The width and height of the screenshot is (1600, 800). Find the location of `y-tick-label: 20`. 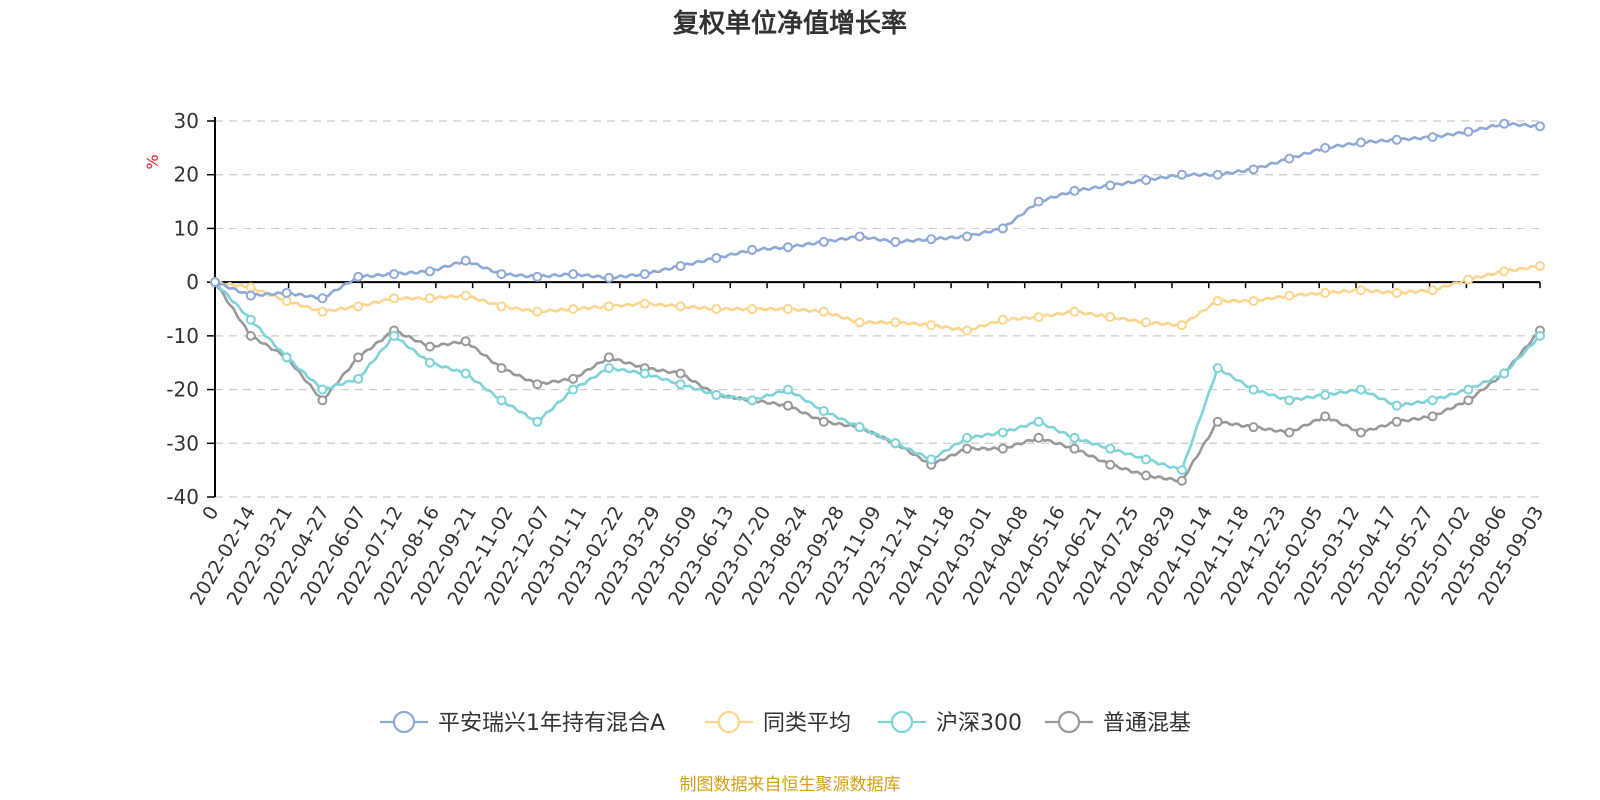

y-tick-label: 20 is located at coordinates (186, 175).